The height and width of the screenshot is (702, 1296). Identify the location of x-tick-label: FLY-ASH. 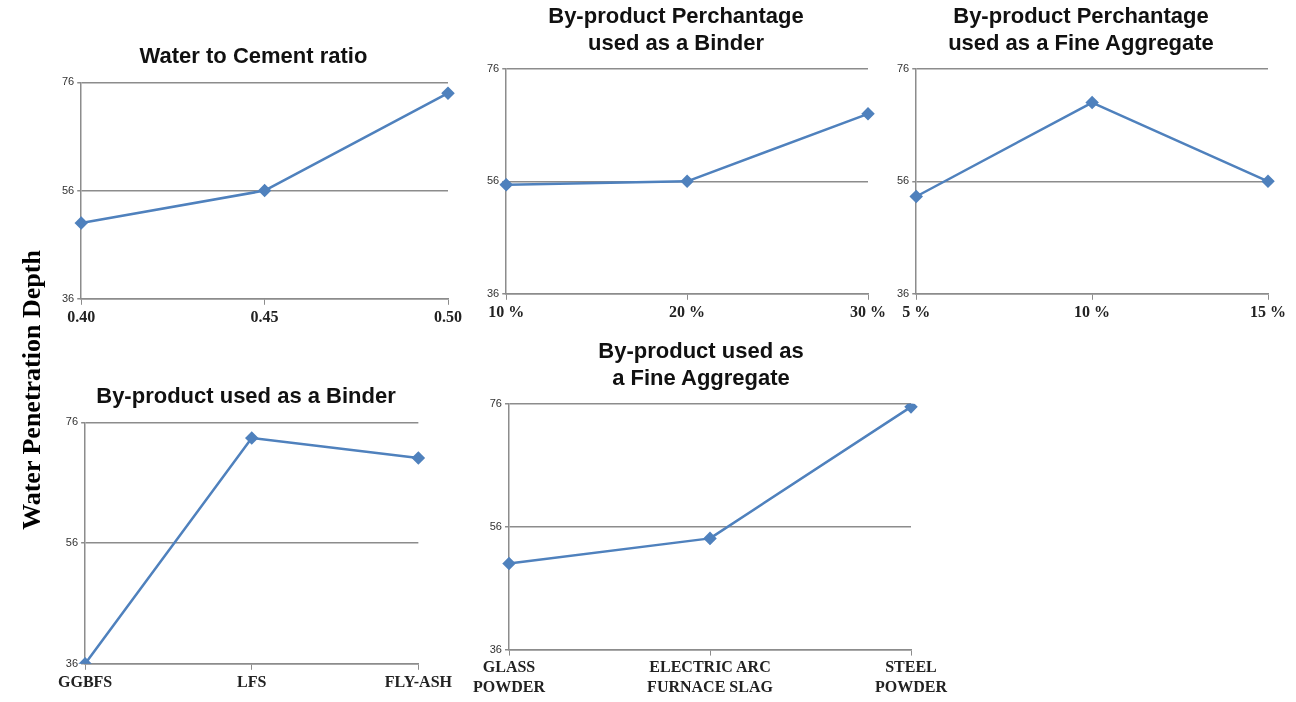
(418, 681).